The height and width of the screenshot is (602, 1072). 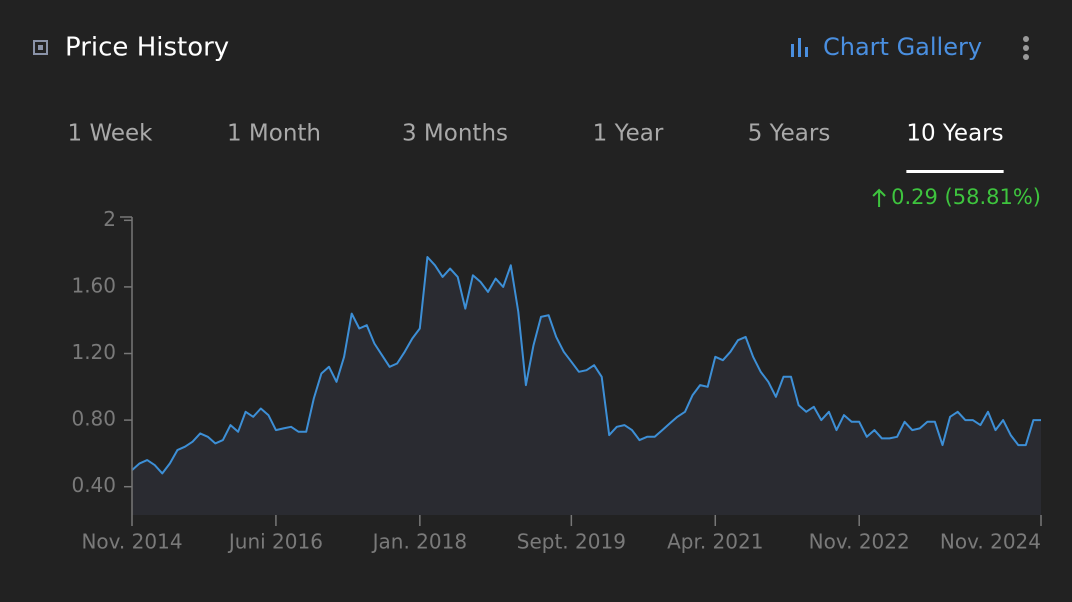 What do you see at coordinates (274, 134) in the screenshot?
I see `range-tab: 1 Month` at bounding box center [274, 134].